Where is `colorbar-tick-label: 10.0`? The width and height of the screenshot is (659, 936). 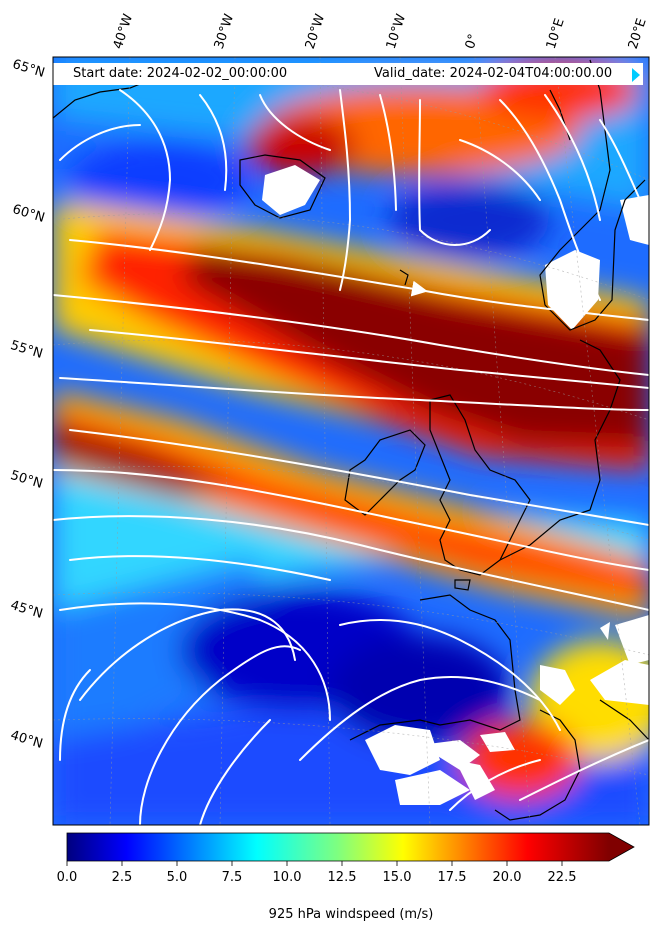
colorbar-tick-label: 10.0 is located at coordinates (287, 877).